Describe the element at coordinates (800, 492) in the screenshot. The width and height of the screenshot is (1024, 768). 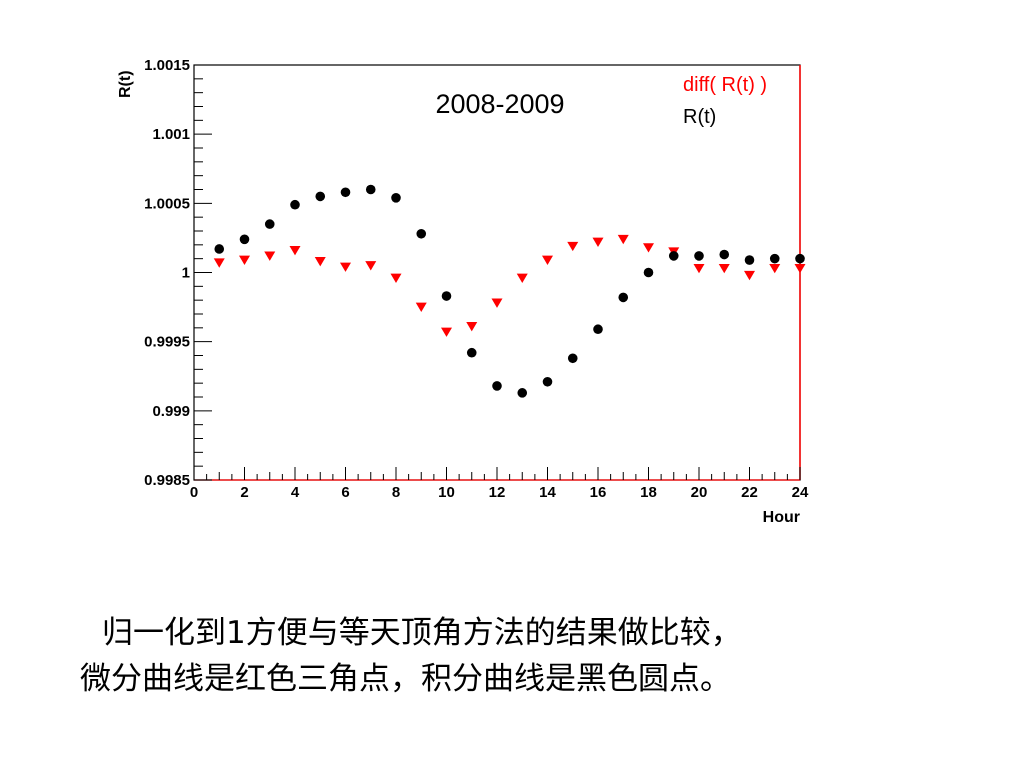
I see `x-tick-label: 24` at that location.